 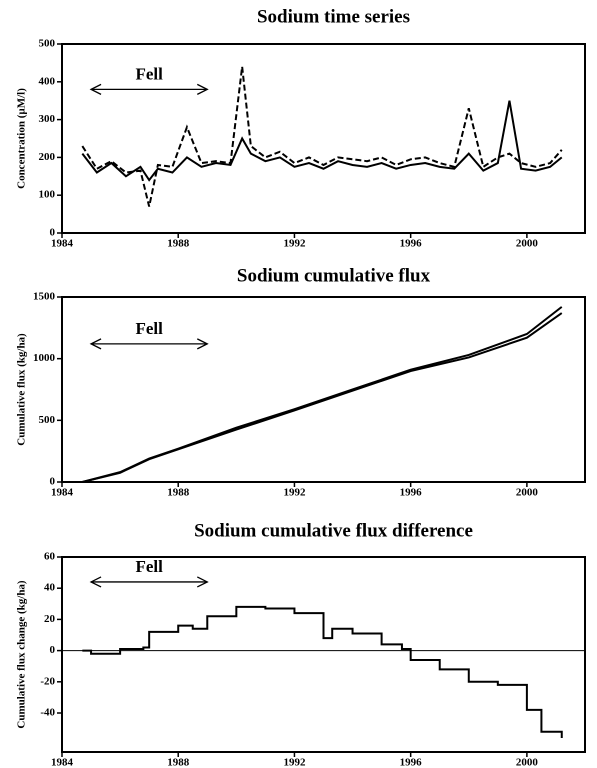 What do you see at coordinates (44, 358) in the screenshot?
I see `y-tick-label: 1000` at bounding box center [44, 358].